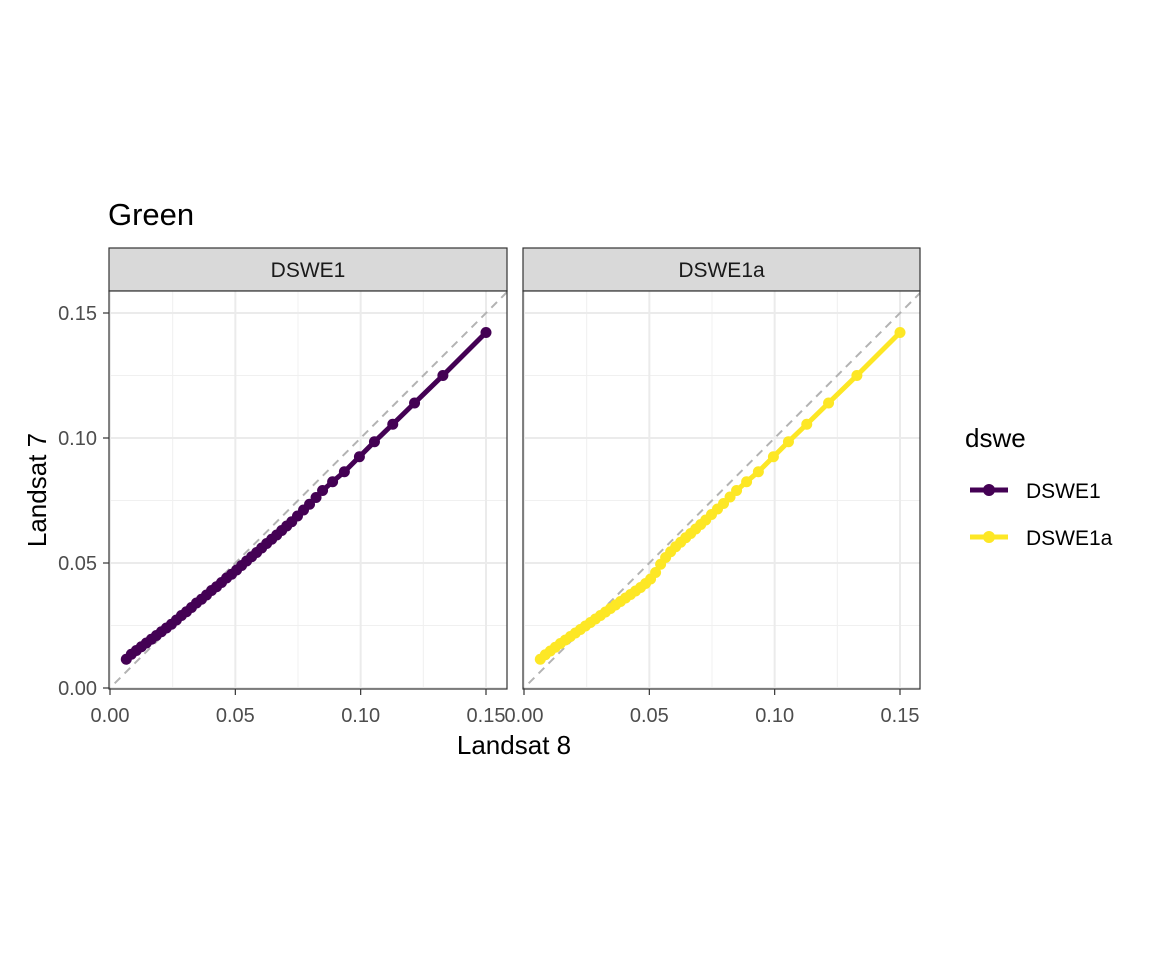  Describe the element at coordinates (1063, 491) in the screenshot. I see `legend-label-dswe1: DSWE1` at that location.